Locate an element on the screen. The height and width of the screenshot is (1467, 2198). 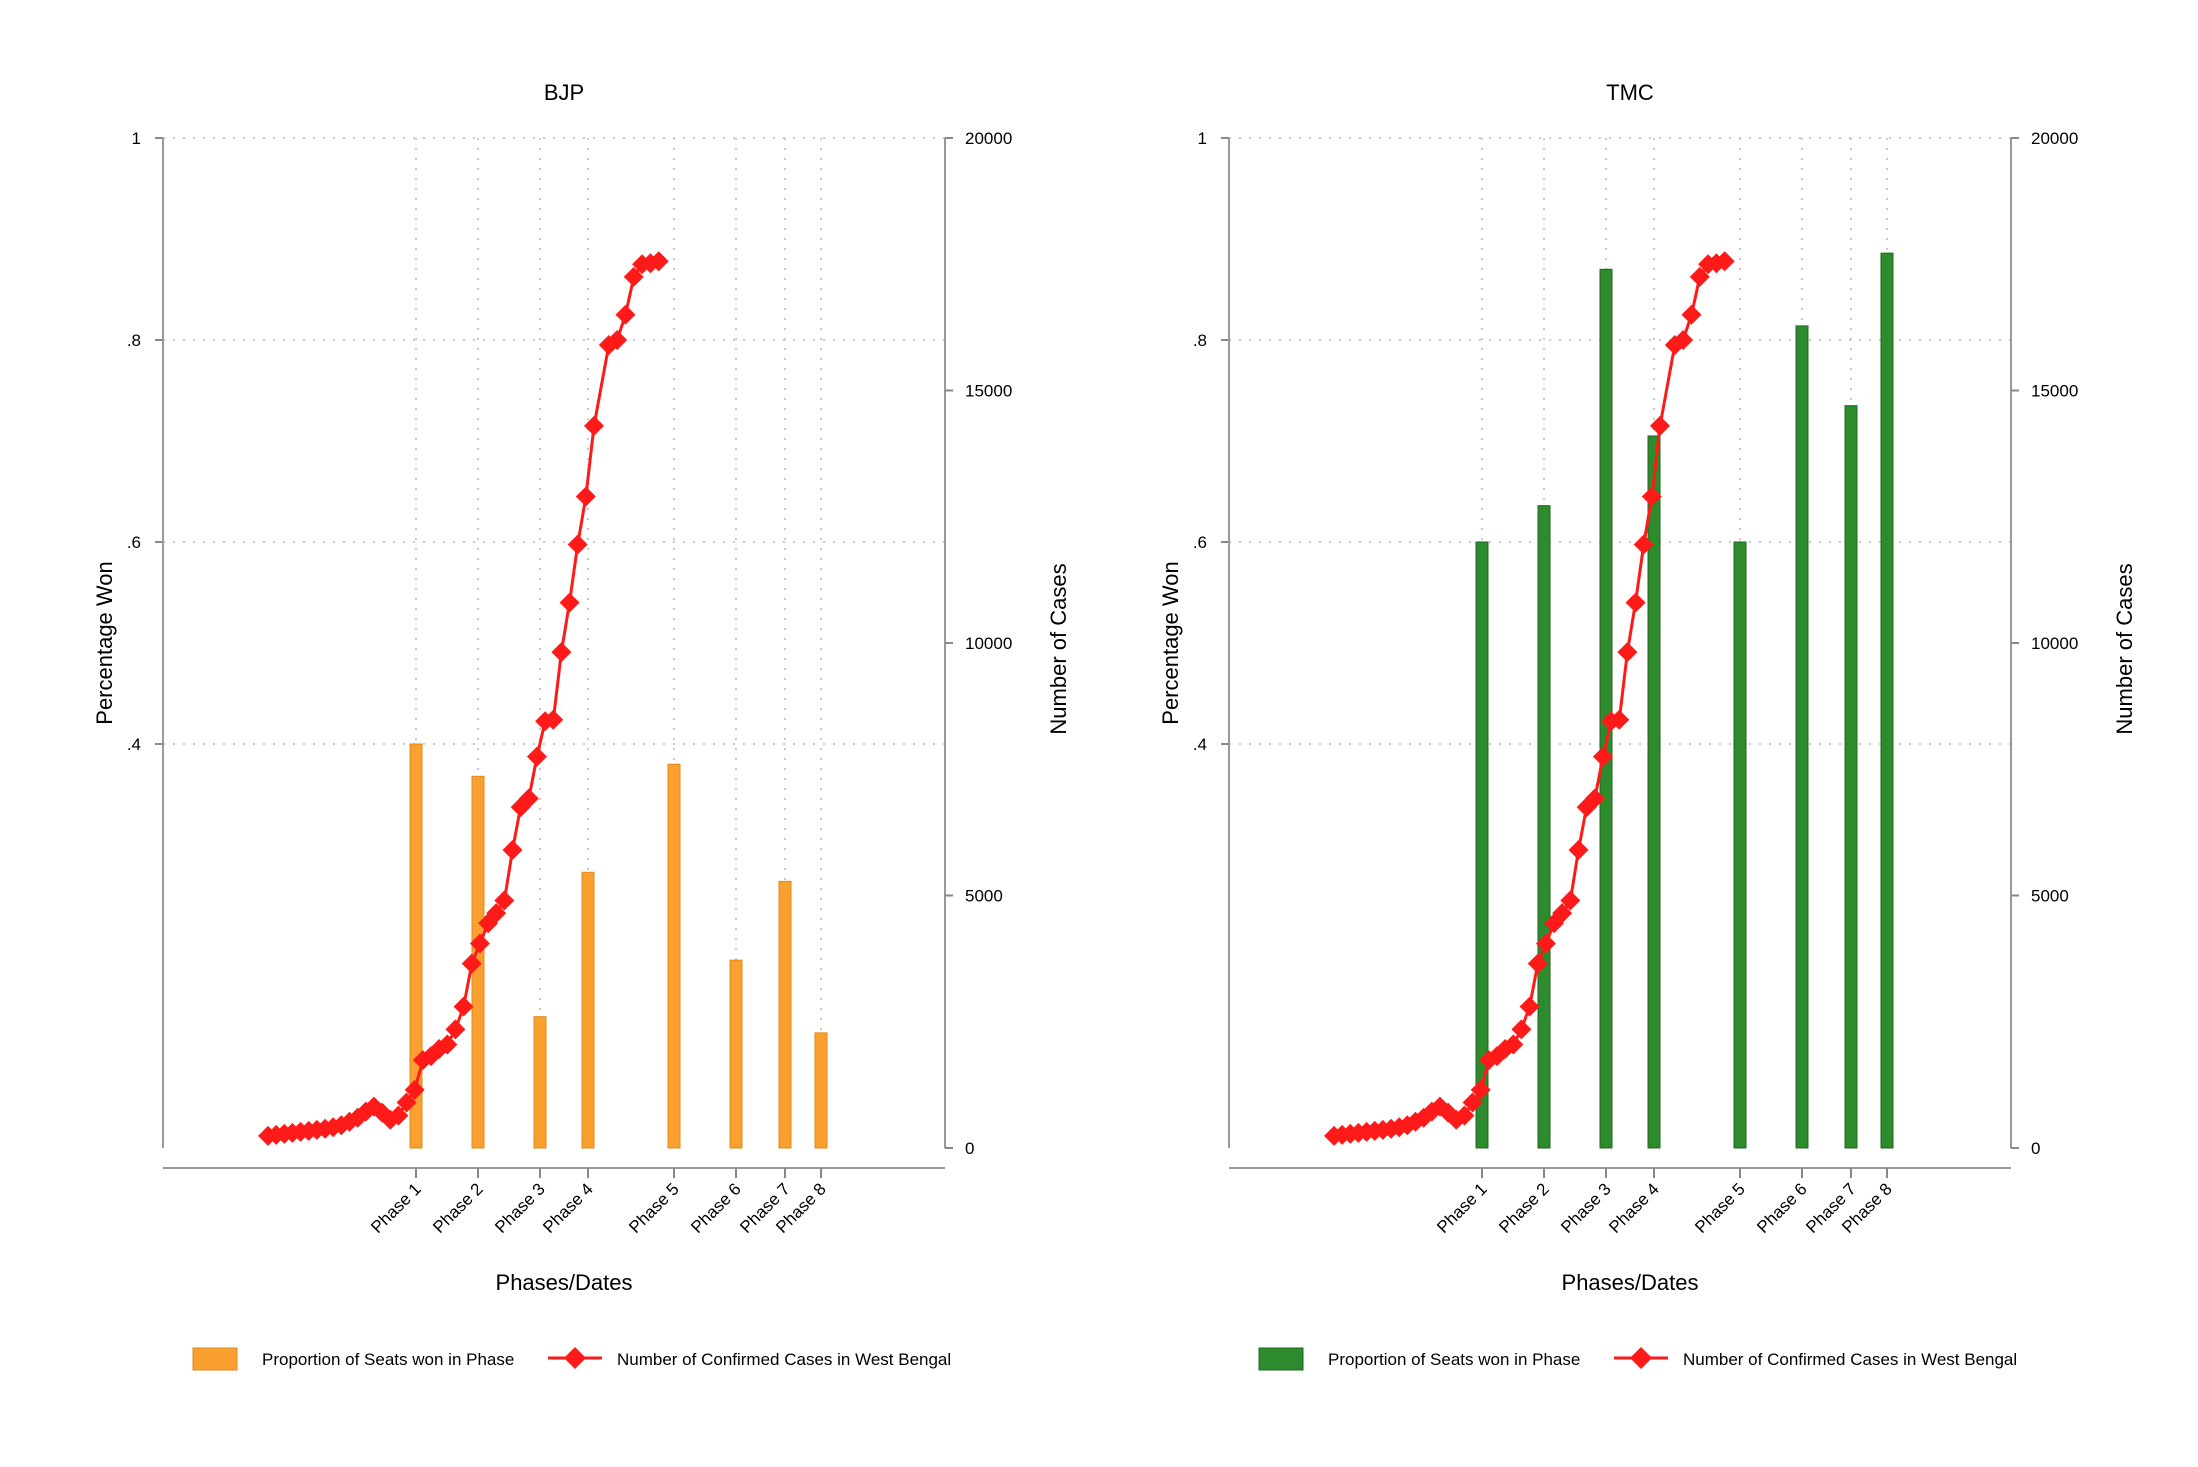
chart-title: BJP is located at coordinates (564, 92).